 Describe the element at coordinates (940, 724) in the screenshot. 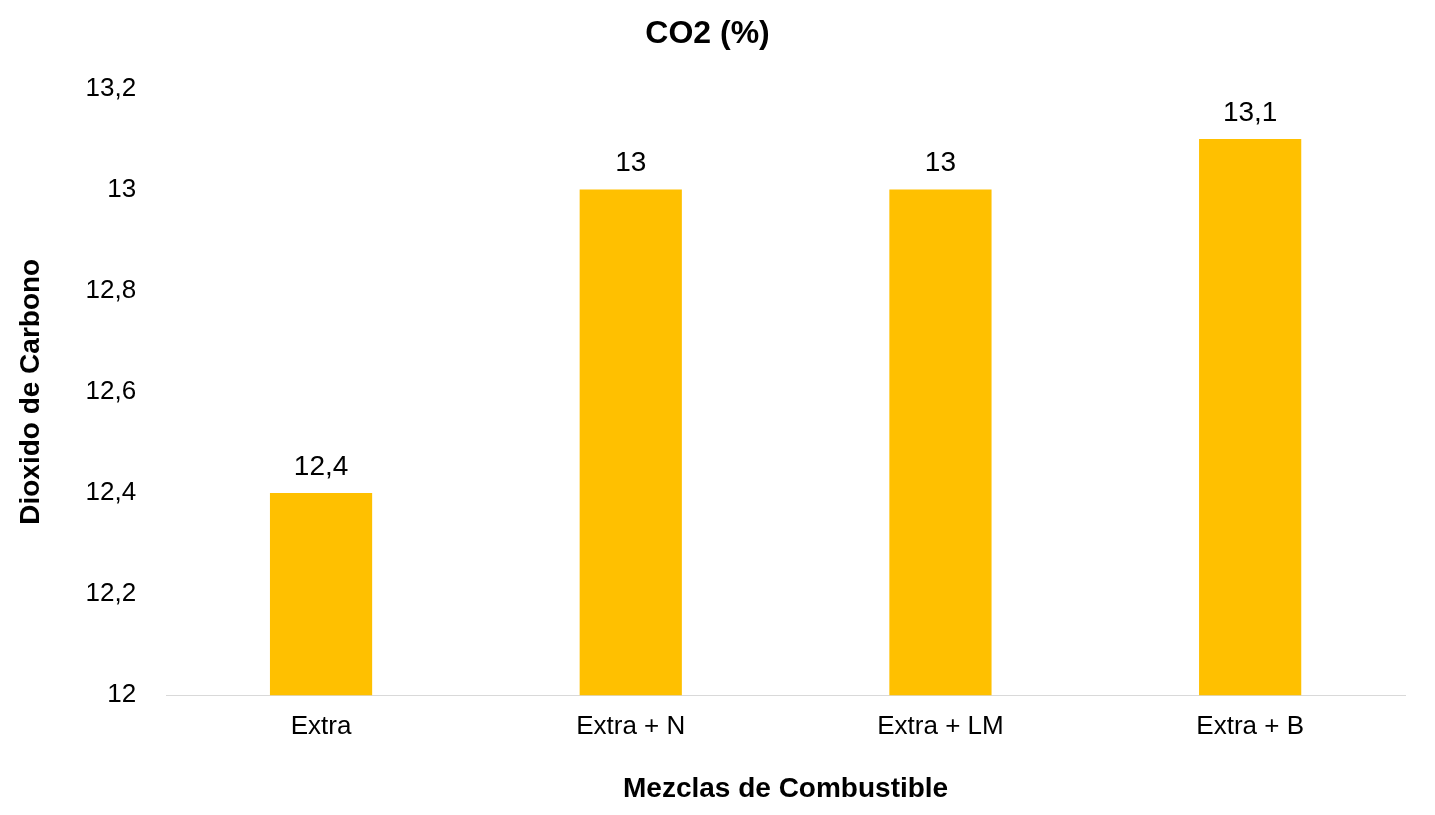

I see `x-tick-label: Extra + LM` at that location.